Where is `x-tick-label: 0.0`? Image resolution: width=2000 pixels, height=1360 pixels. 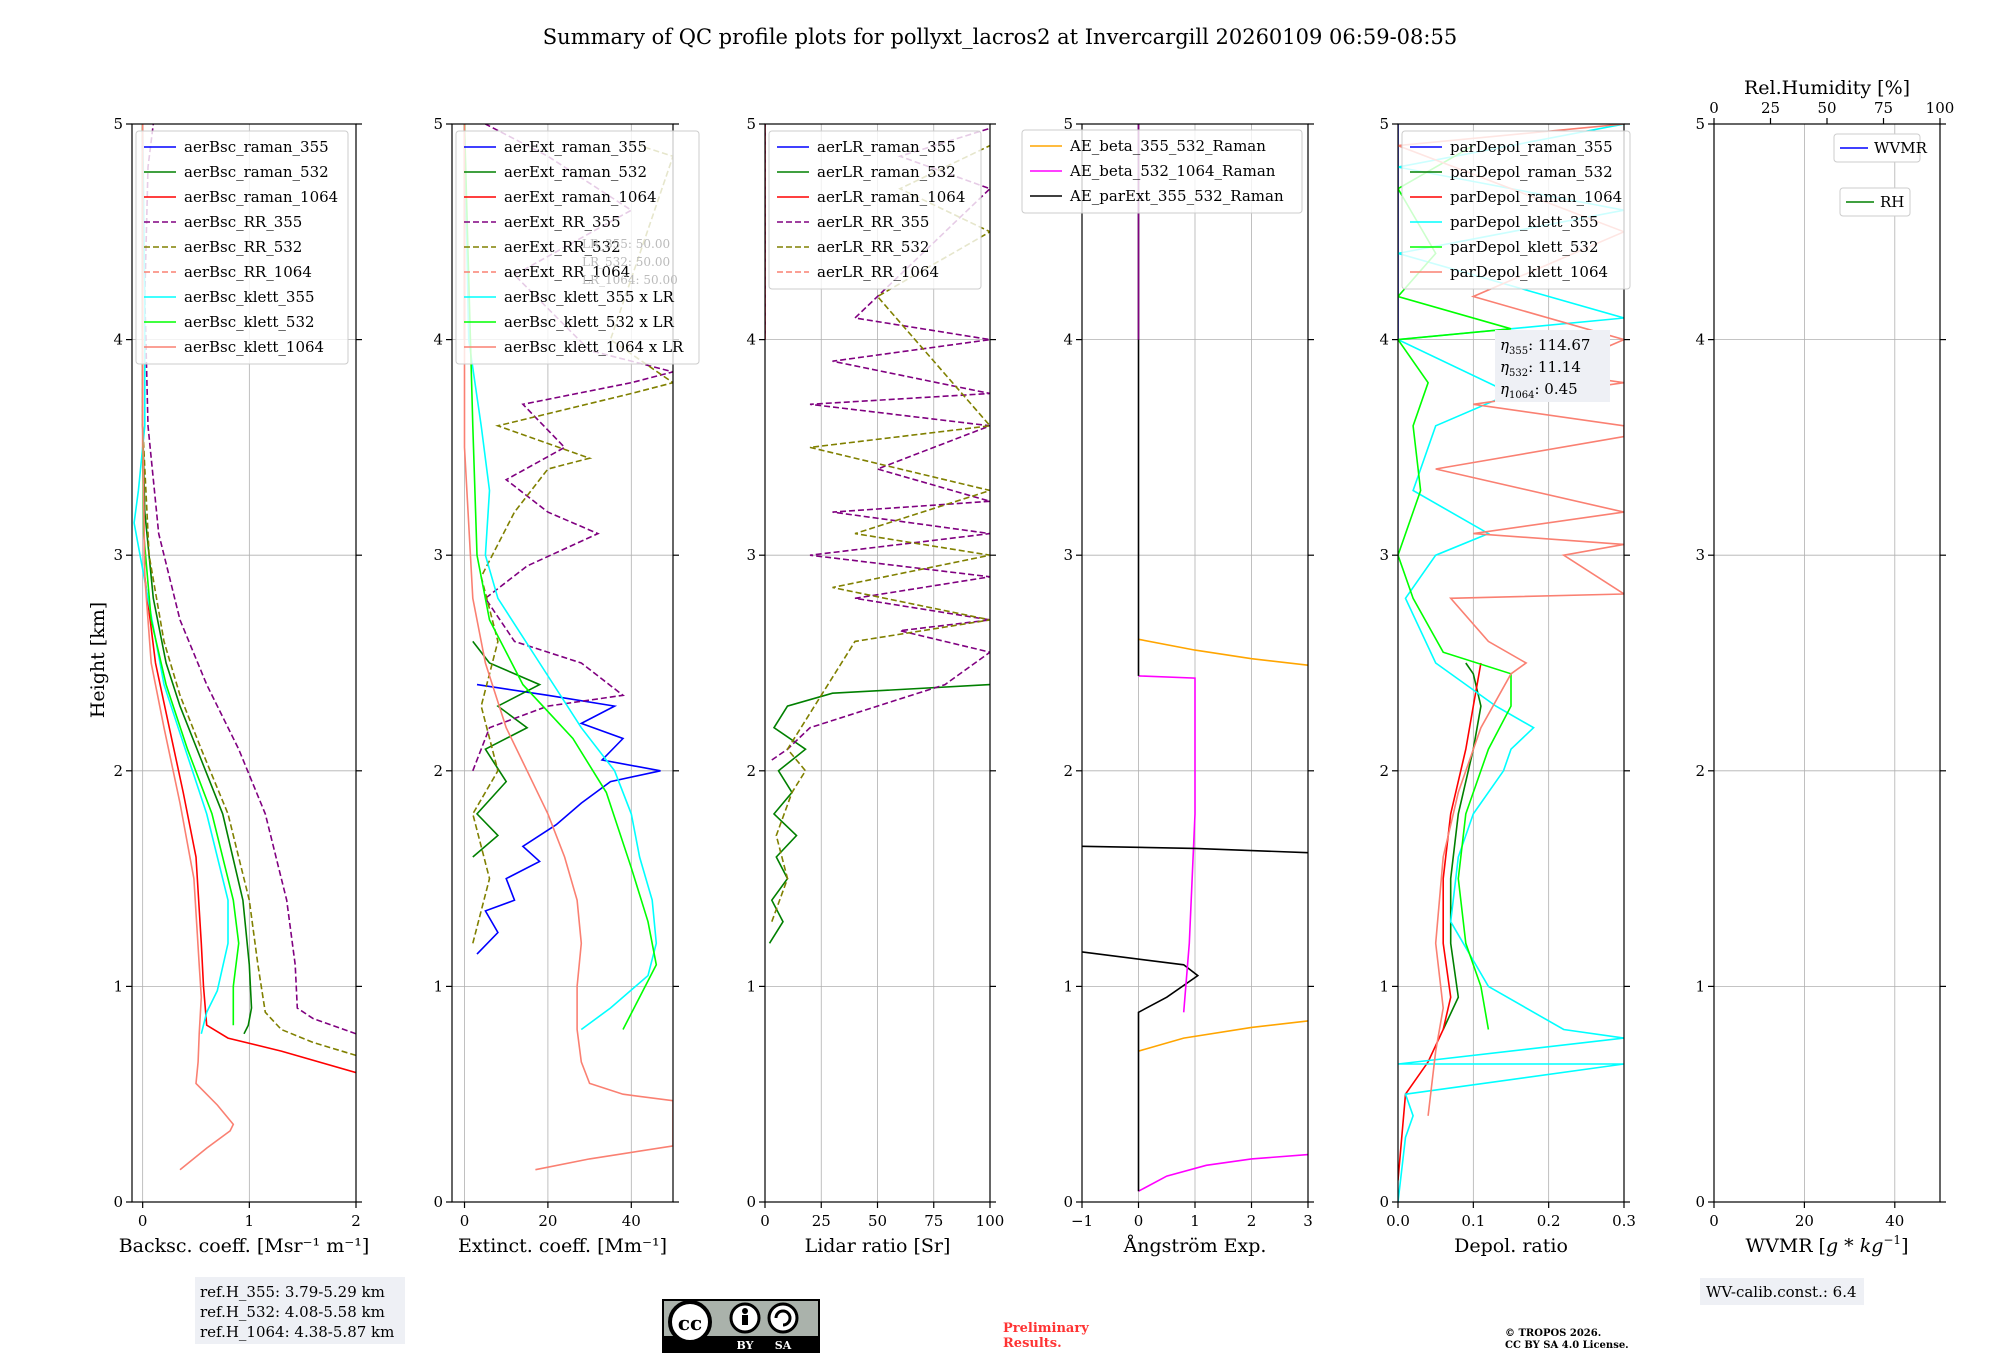
x-tick-label: 0.0 is located at coordinates (1398, 1221).